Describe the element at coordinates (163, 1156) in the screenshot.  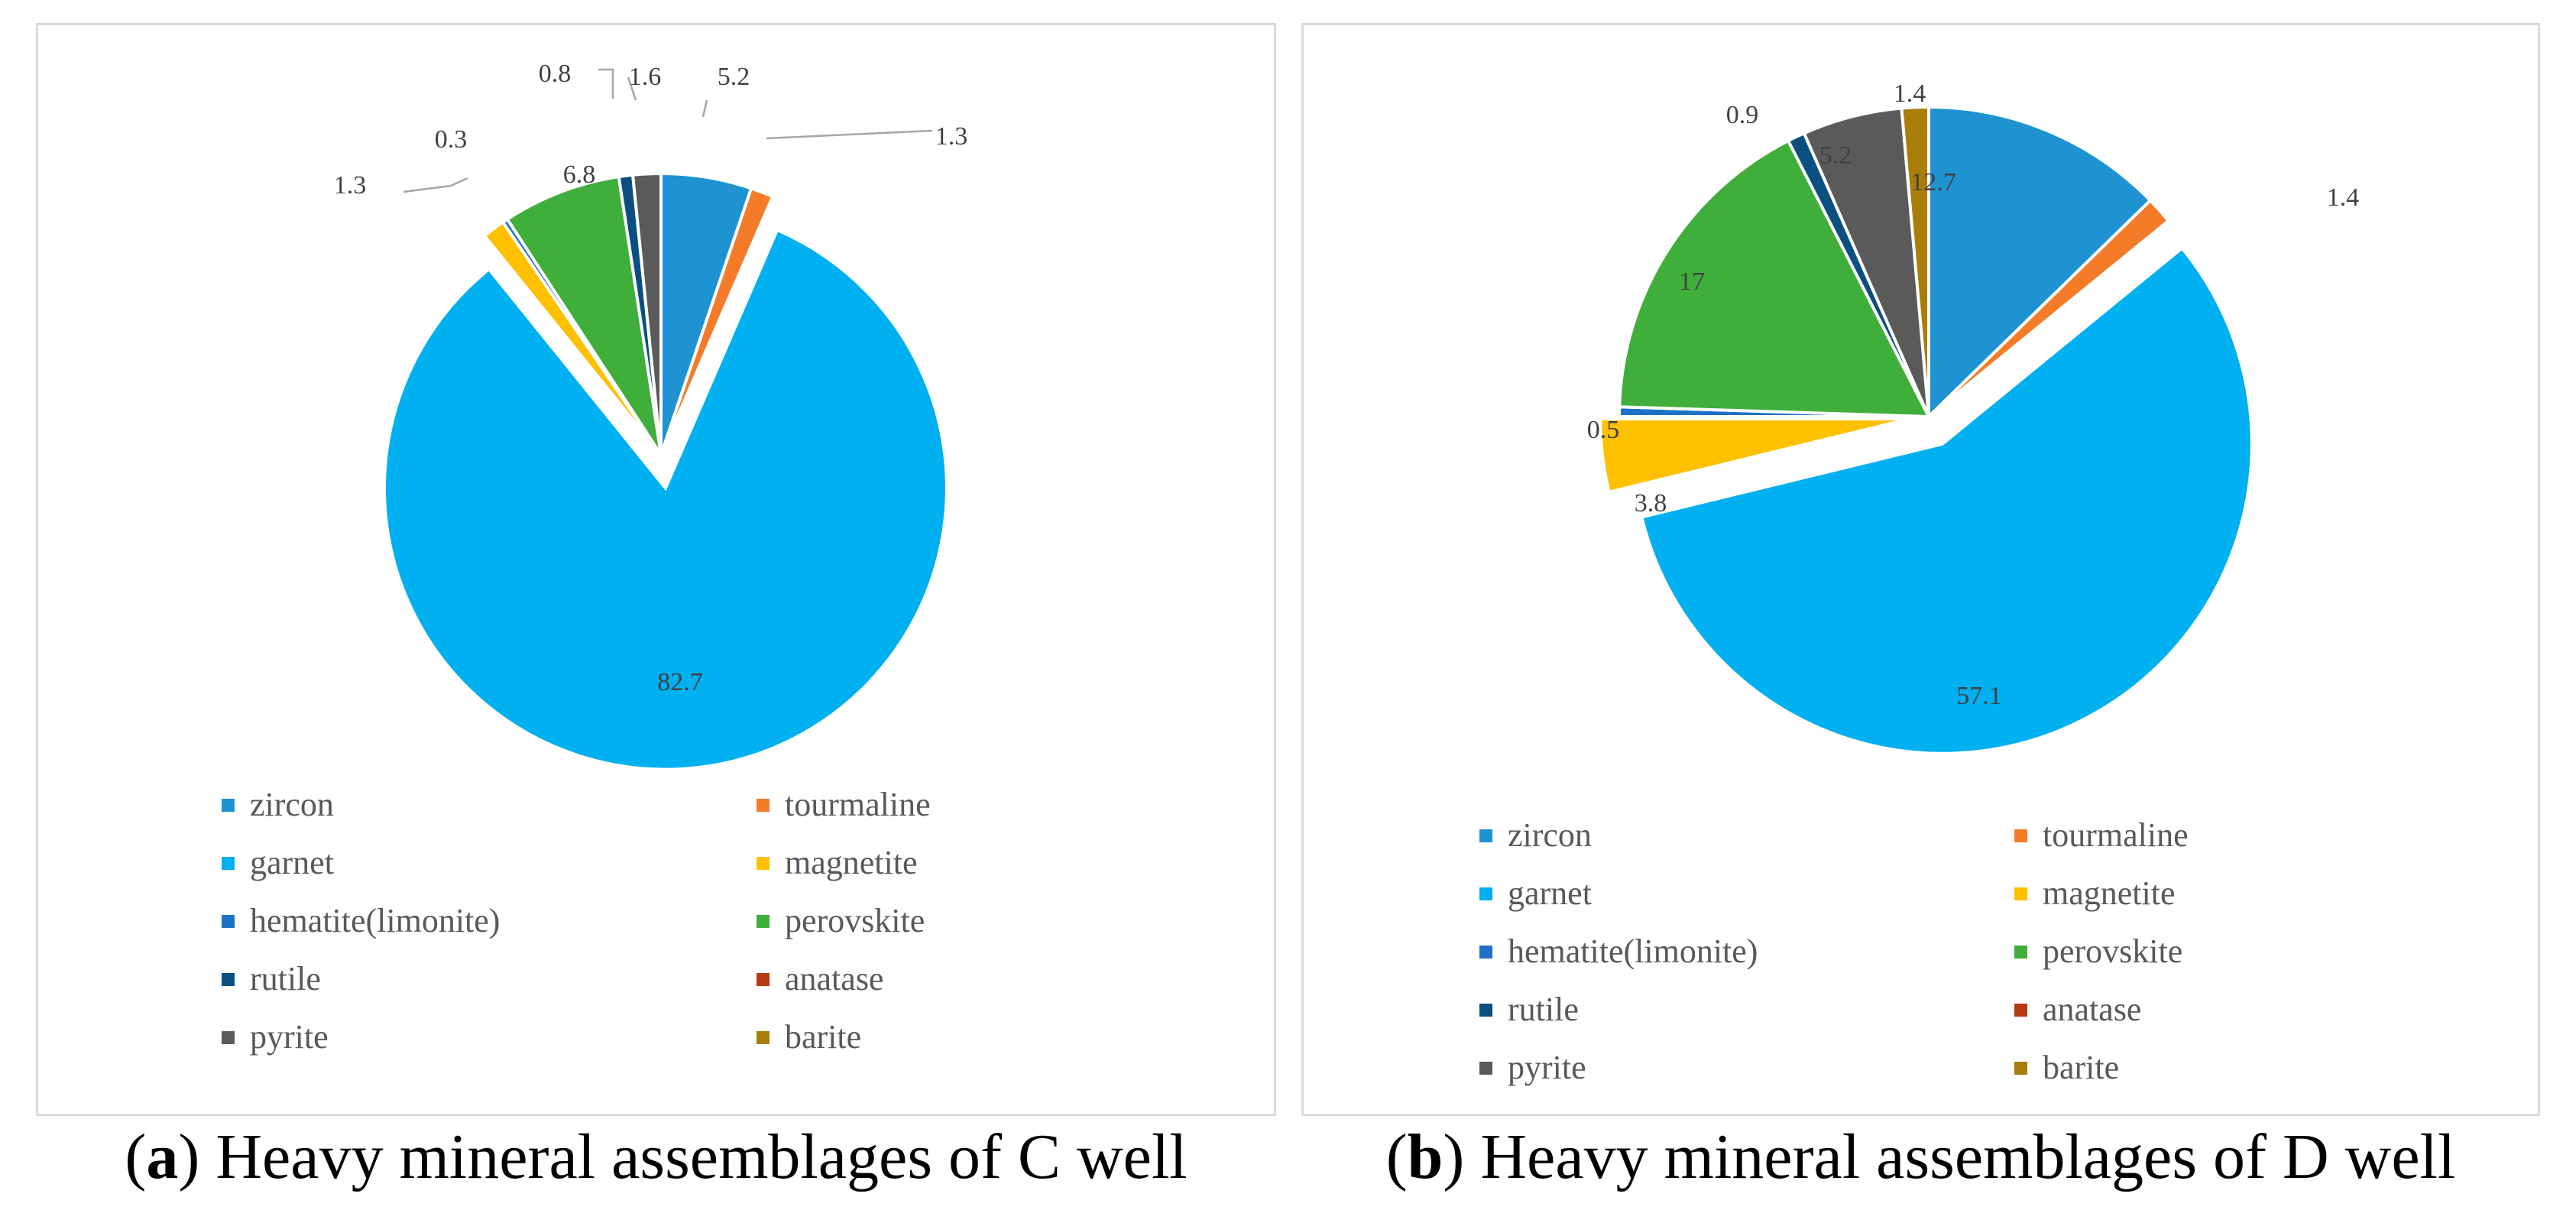
I see `caption-letter: a` at that location.